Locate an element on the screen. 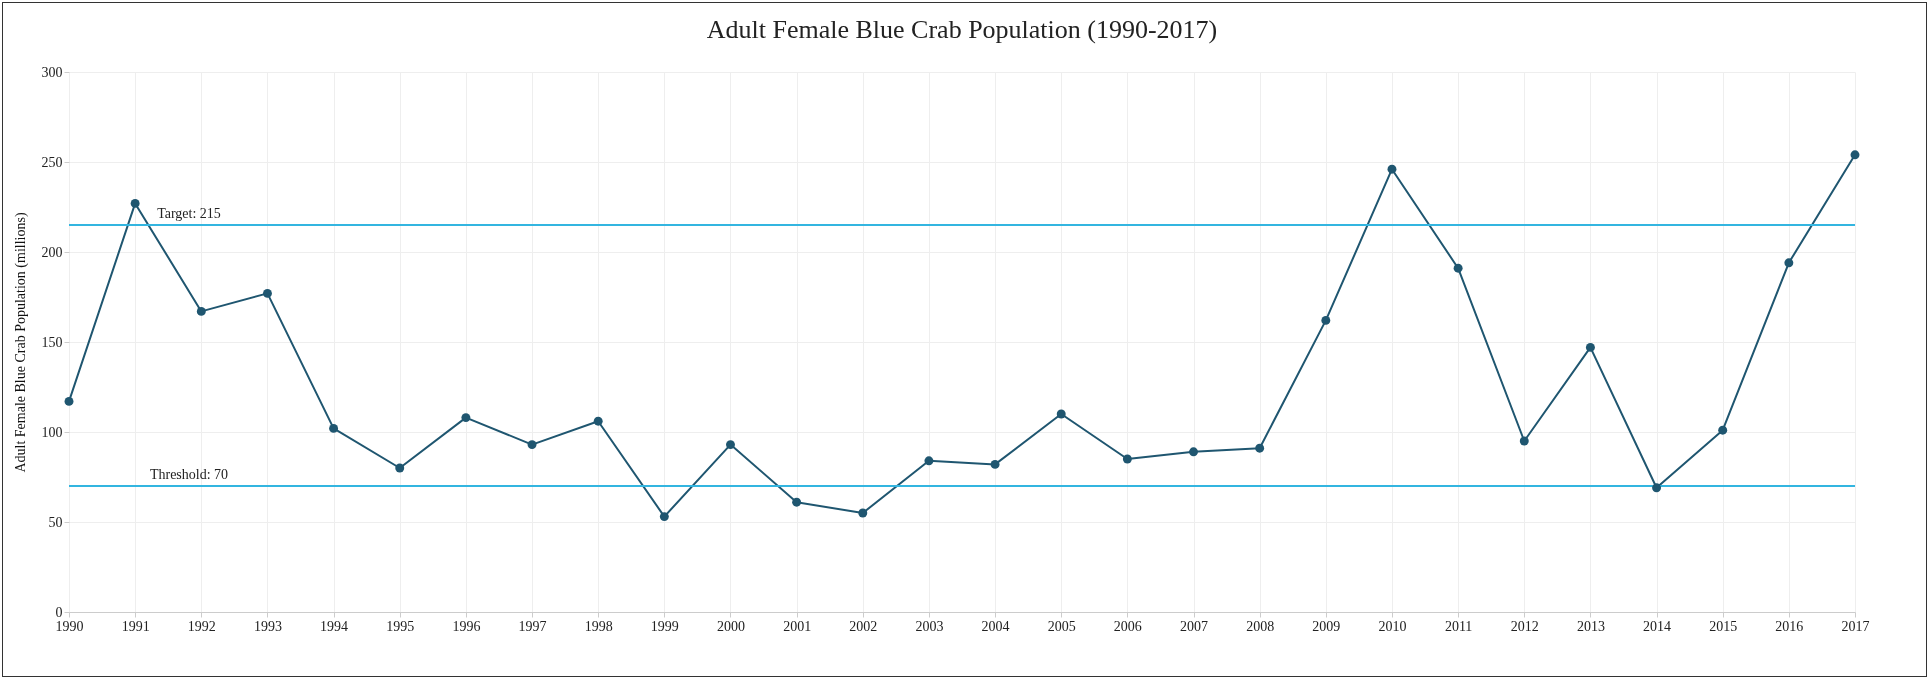  x-tick-label: 2013 is located at coordinates (1590, 626).